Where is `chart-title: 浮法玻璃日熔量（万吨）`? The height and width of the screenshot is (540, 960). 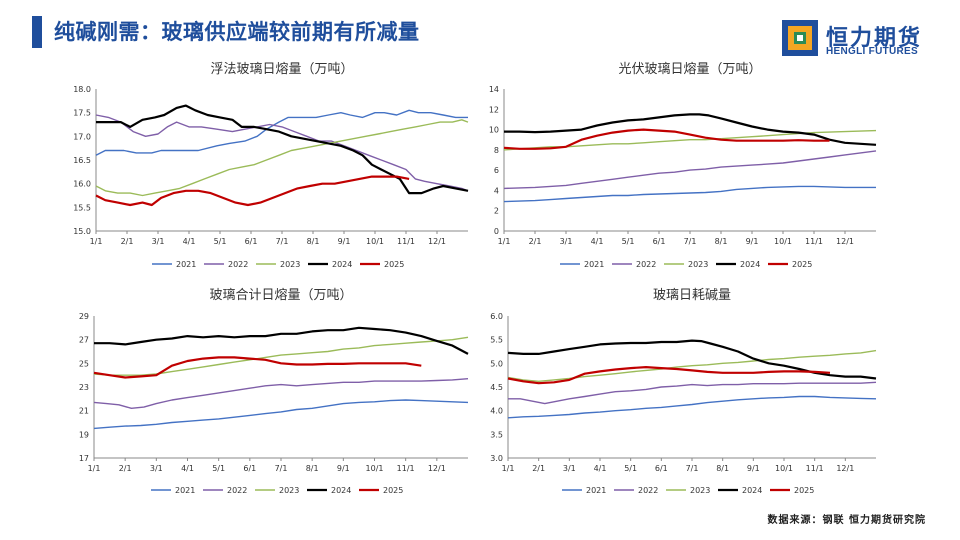
chart-title: 浮法玻璃日熔量（万吨） is located at coordinates (281, 69).